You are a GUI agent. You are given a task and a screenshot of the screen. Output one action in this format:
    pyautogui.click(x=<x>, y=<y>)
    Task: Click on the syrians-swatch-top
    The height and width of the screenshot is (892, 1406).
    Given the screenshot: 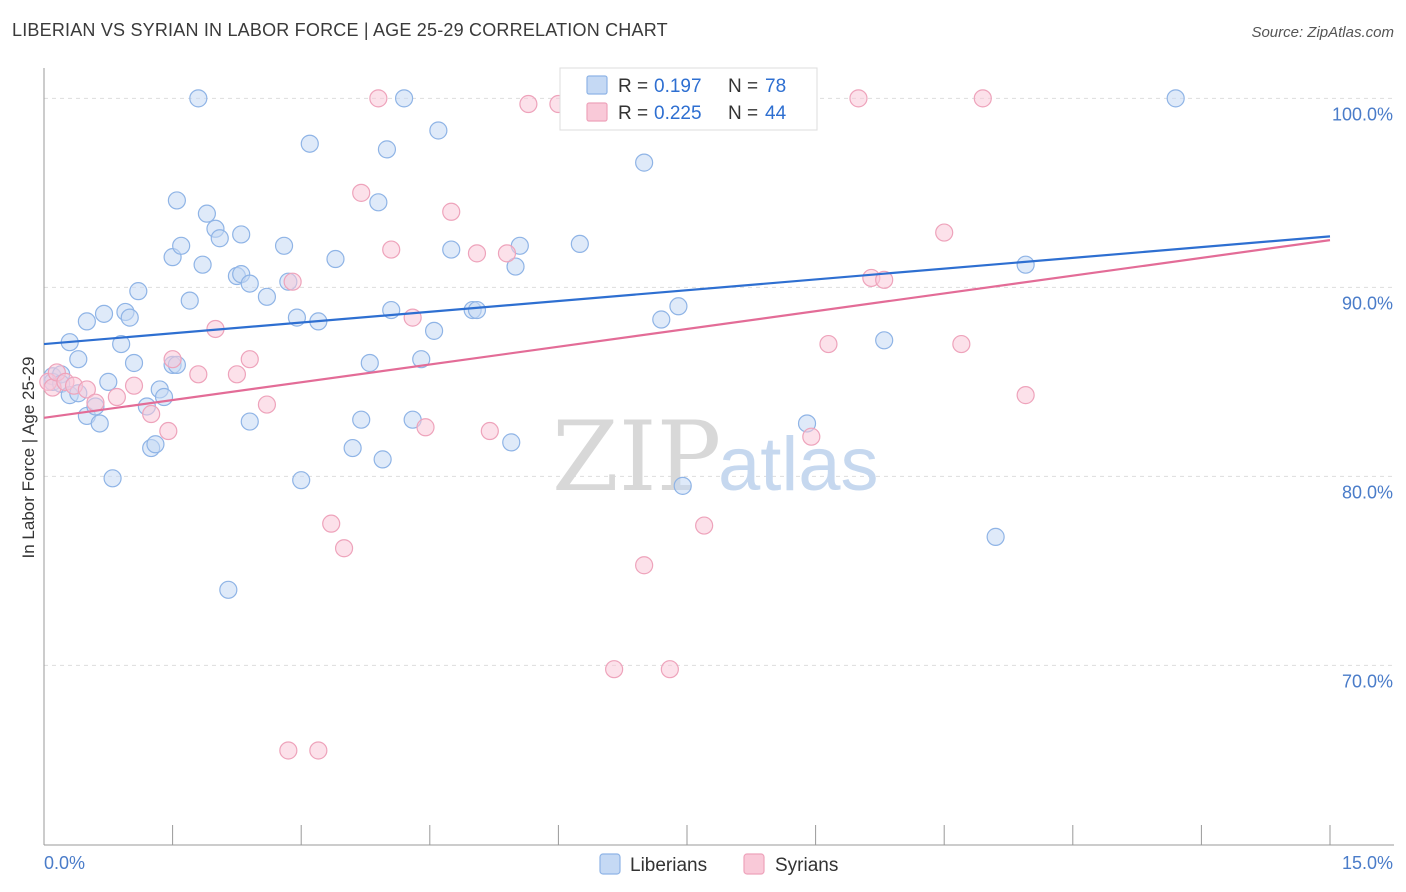 What is the action you would take?
    pyautogui.click(x=597, y=112)
    